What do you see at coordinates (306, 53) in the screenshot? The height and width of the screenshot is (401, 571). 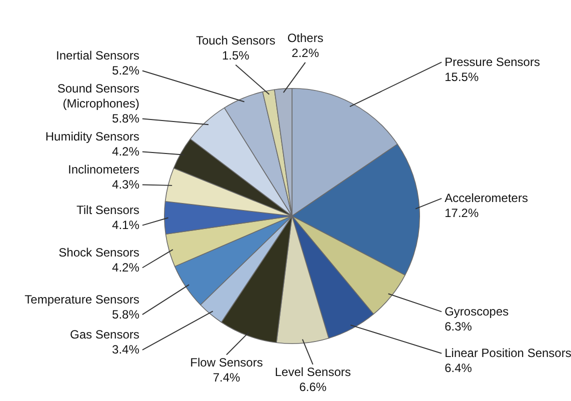 I see `data-label: 2.2%` at bounding box center [306, 53].